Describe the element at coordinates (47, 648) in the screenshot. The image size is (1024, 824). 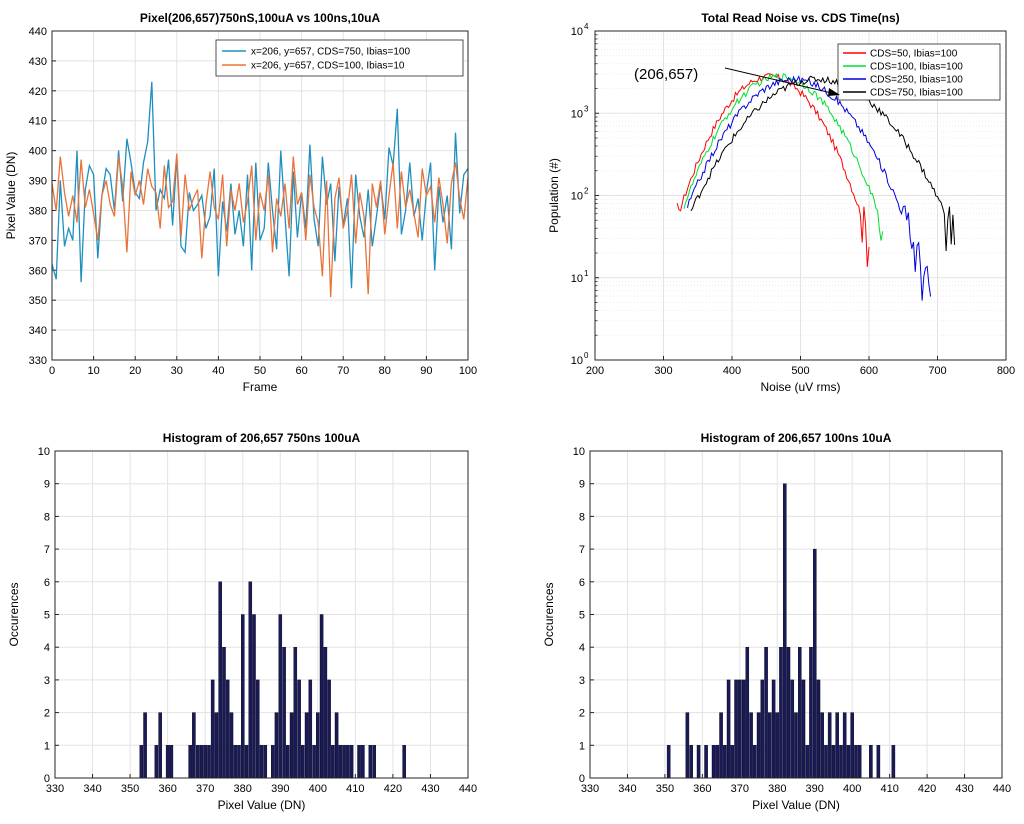
I see `y-tick-label: 4` at that location.